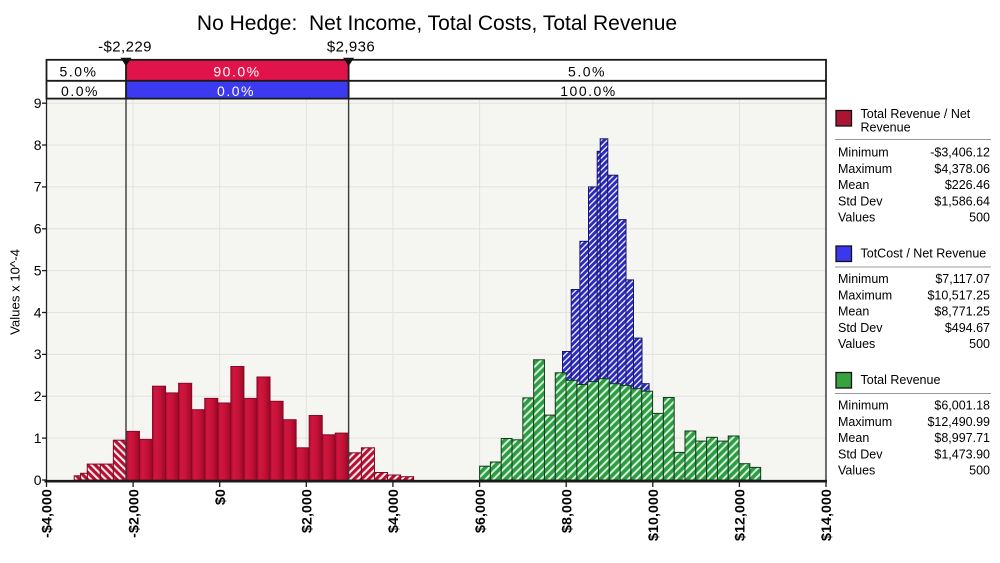 Image resolution: width=1000 pixels, height=563 pixels. I want to click on svg-text: 3, so click(38, 354).